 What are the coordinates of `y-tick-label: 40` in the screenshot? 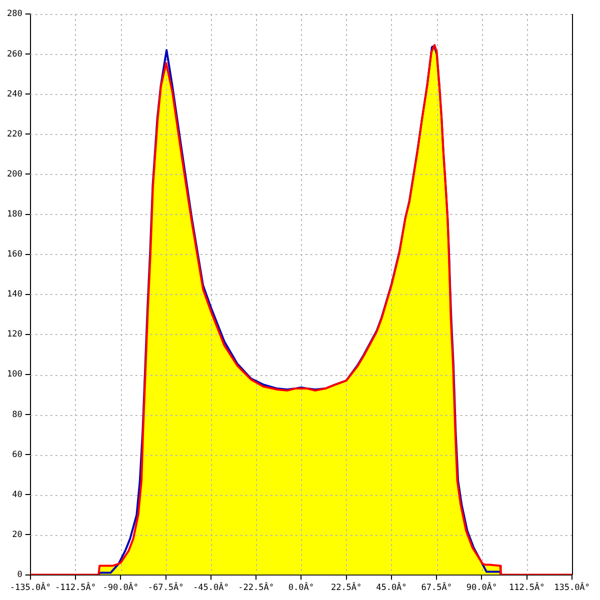 It's located at (17, 495).